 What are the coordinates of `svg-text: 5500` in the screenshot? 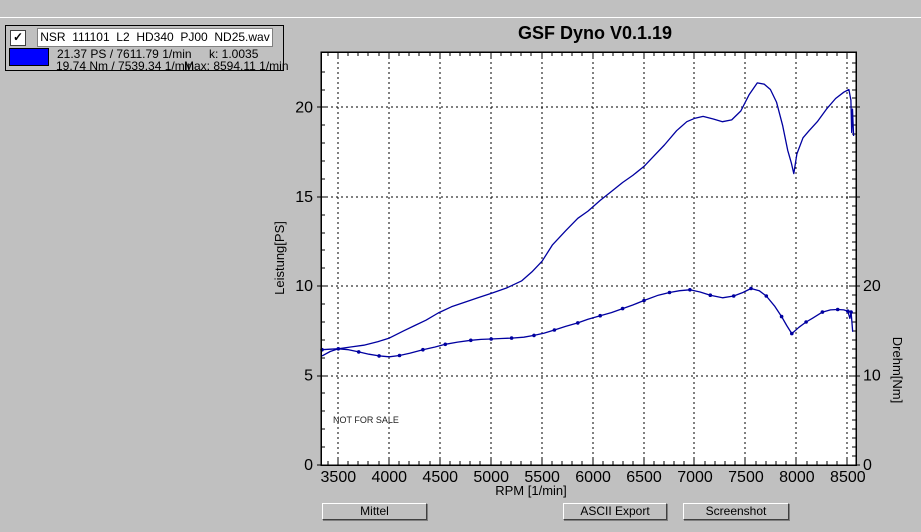 It's located at (542, 477).